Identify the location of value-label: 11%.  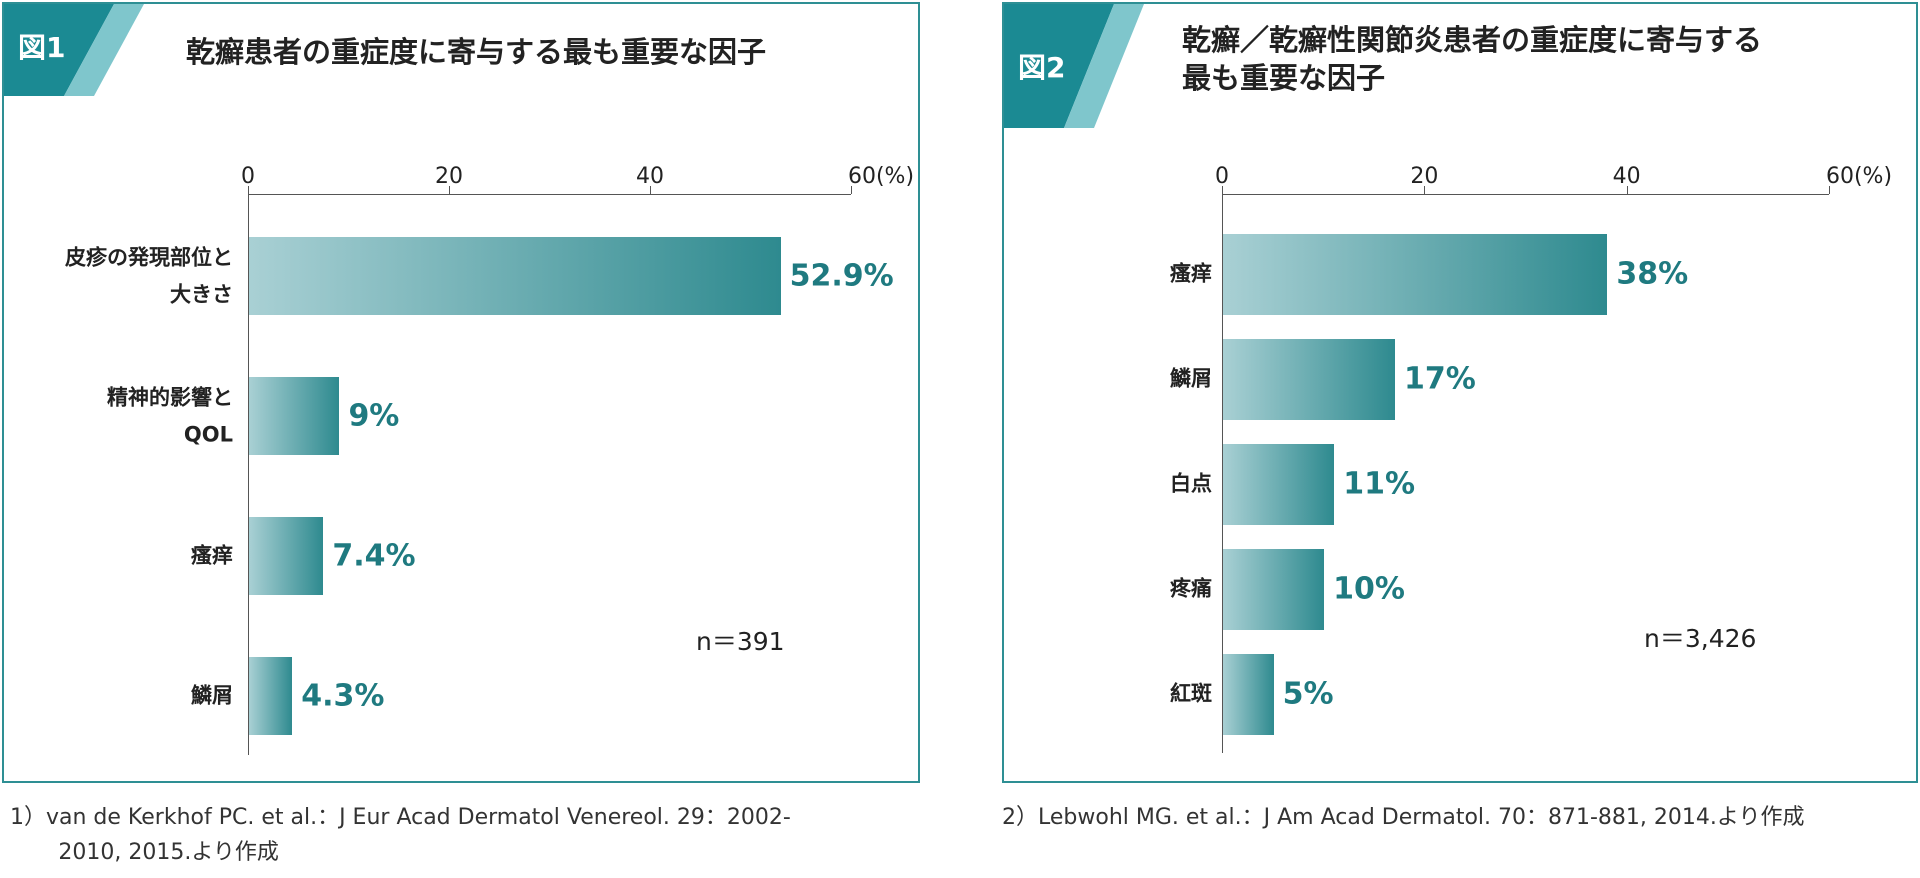
(1379, 484).